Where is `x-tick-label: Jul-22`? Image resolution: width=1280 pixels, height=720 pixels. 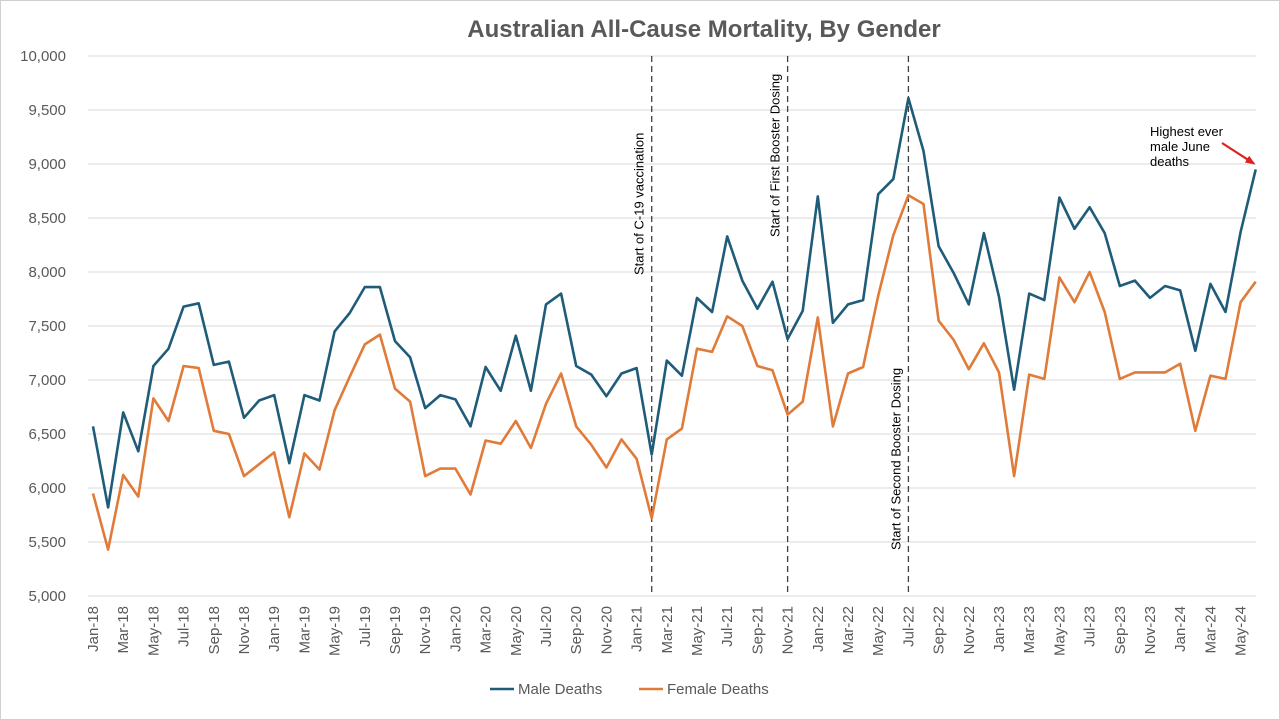 x-tick-label: Jul-22 is located at coordinates (908, 626).